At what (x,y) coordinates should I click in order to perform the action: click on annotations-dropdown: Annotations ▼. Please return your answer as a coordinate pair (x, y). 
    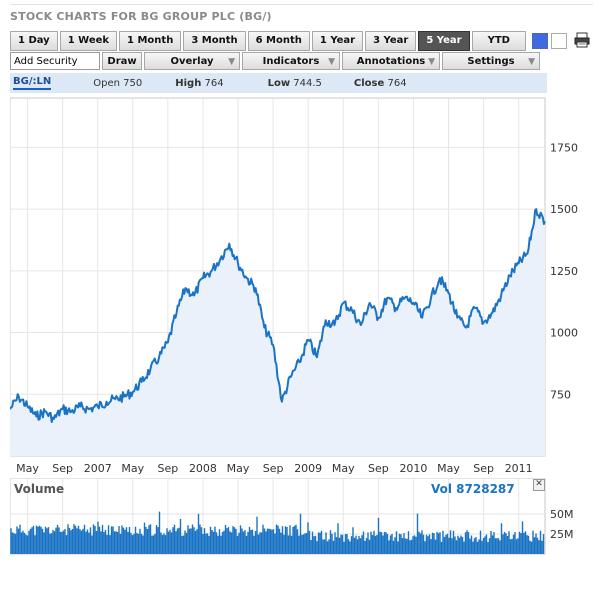
    Looking at the image, I should click on (391, 61).